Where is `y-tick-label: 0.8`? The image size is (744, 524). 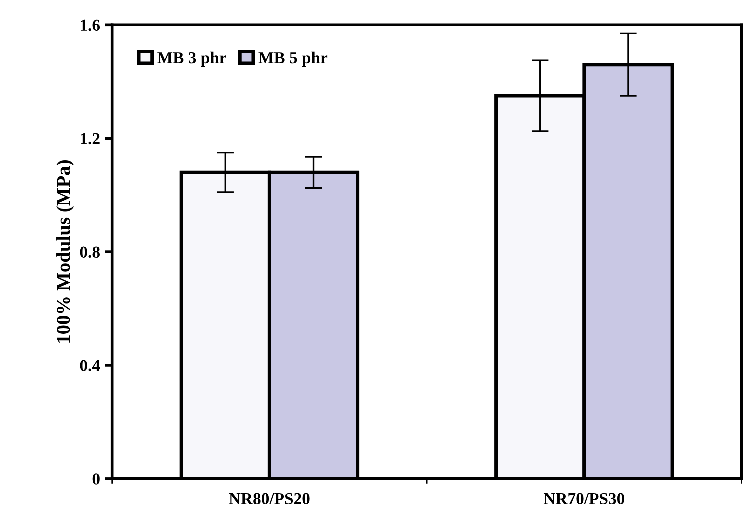
y-tick-label: 0.8 is located at coordinates (90, 252).